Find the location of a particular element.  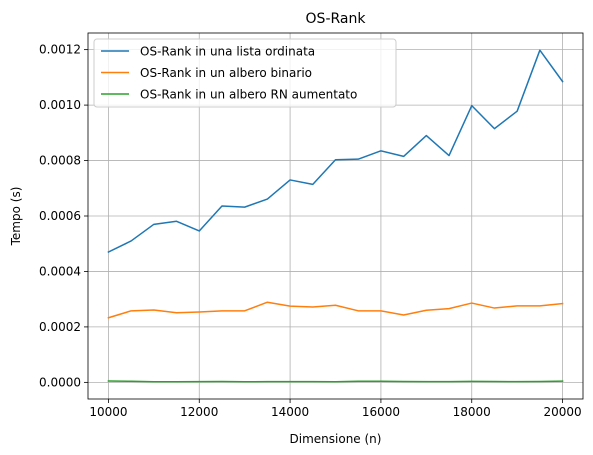

legend-label: OS-Rank in una lista ordinata is located at coordinates (227, 52).